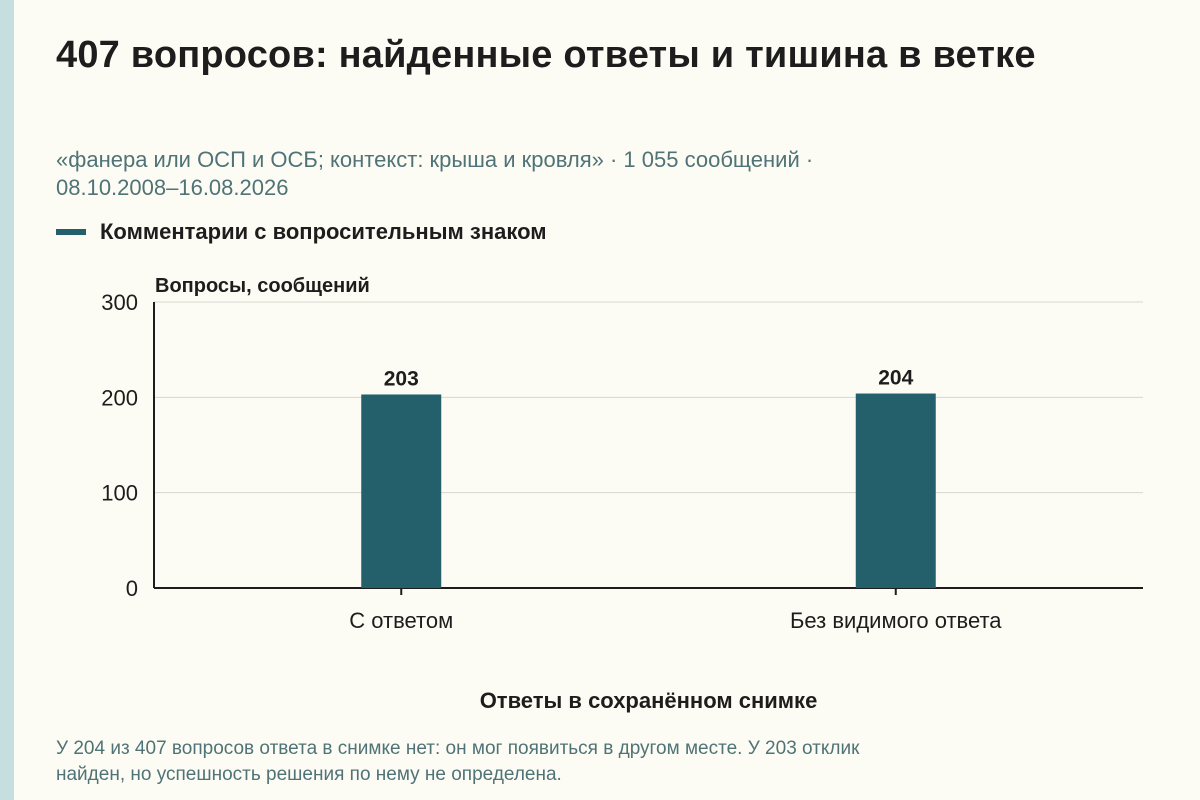  What do you see at coordinates (132, 588) in the screenshot?
I see `y-tick-label: 0` at bounding box center [132, 588].